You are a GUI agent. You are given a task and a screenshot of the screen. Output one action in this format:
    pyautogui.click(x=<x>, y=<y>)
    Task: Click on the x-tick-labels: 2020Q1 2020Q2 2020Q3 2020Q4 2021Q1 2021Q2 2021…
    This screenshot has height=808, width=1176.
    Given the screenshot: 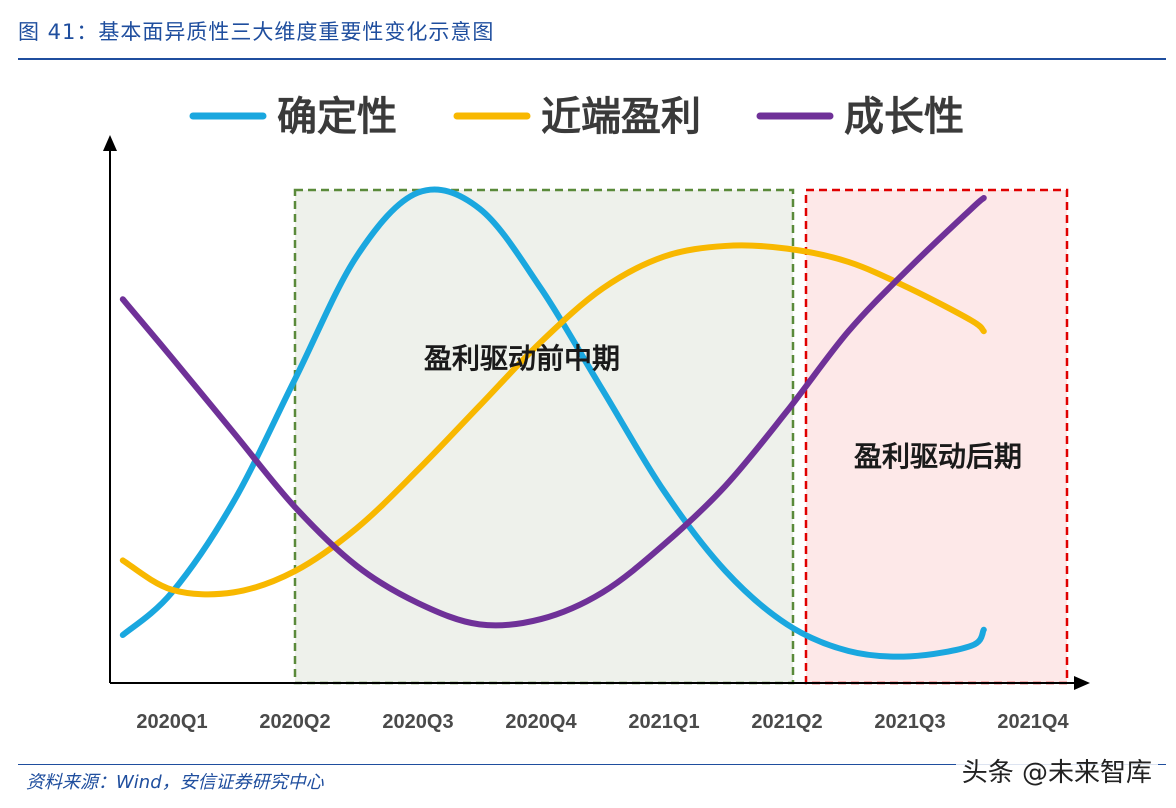 What is the action you would take?
    pyautogui.click(x=602, y=722)
    